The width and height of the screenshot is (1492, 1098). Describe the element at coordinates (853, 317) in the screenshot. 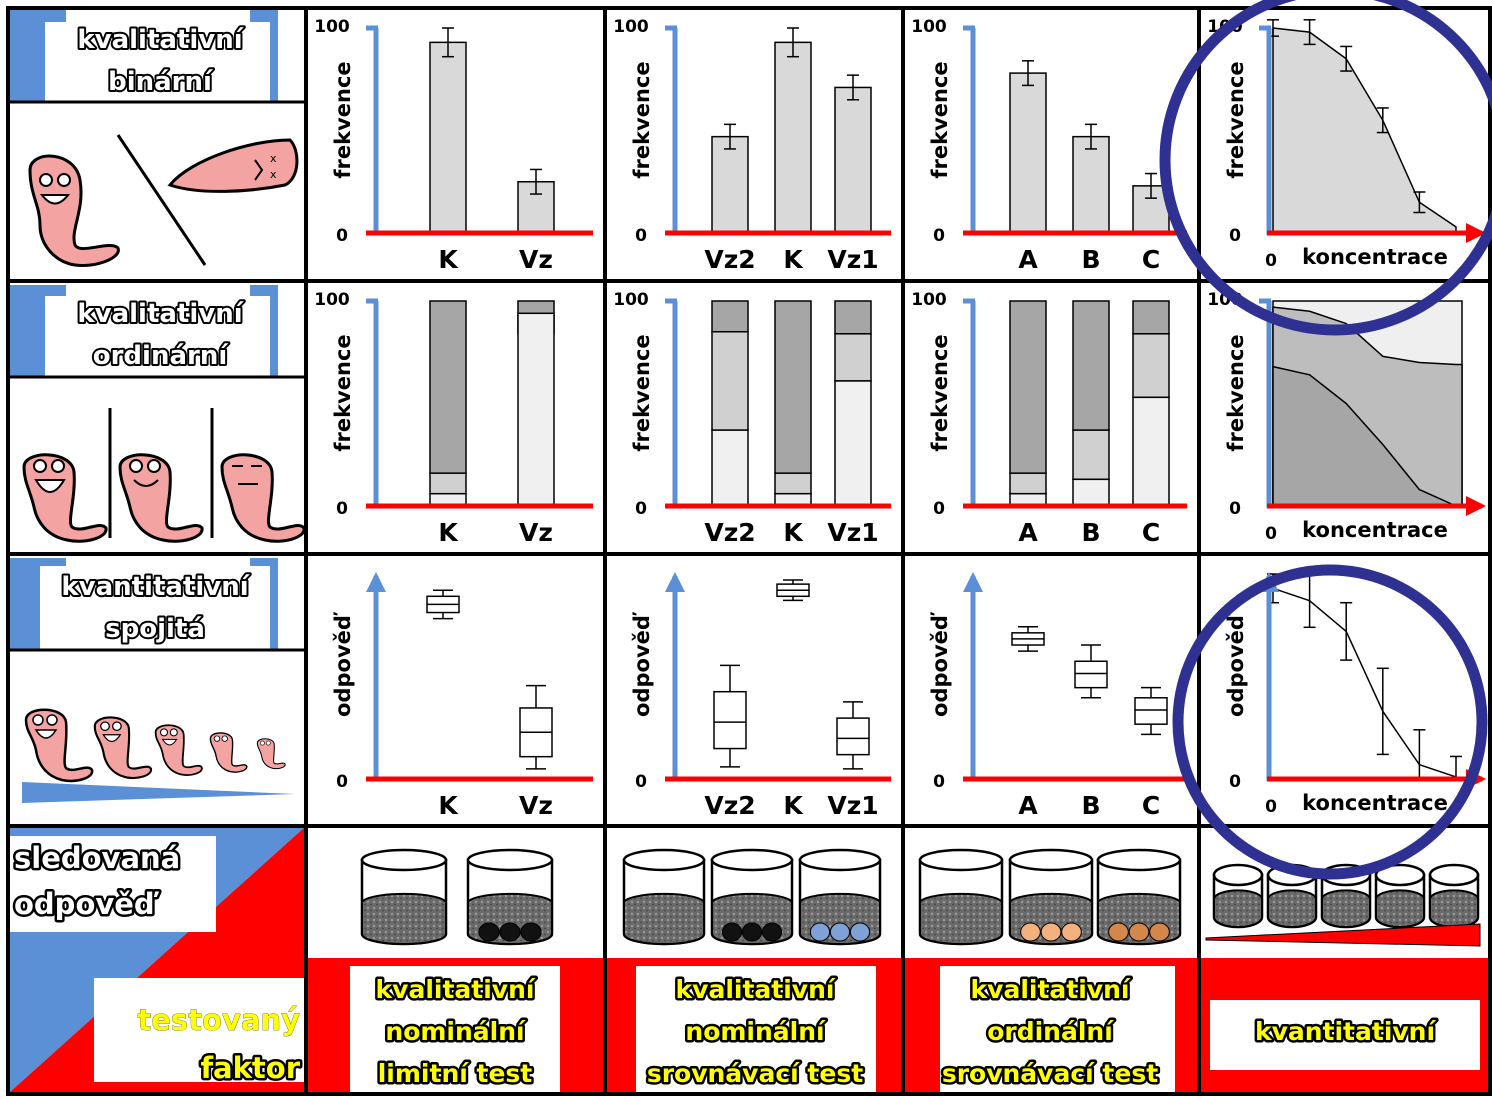

I see `stack-top-Vz1` at that location.